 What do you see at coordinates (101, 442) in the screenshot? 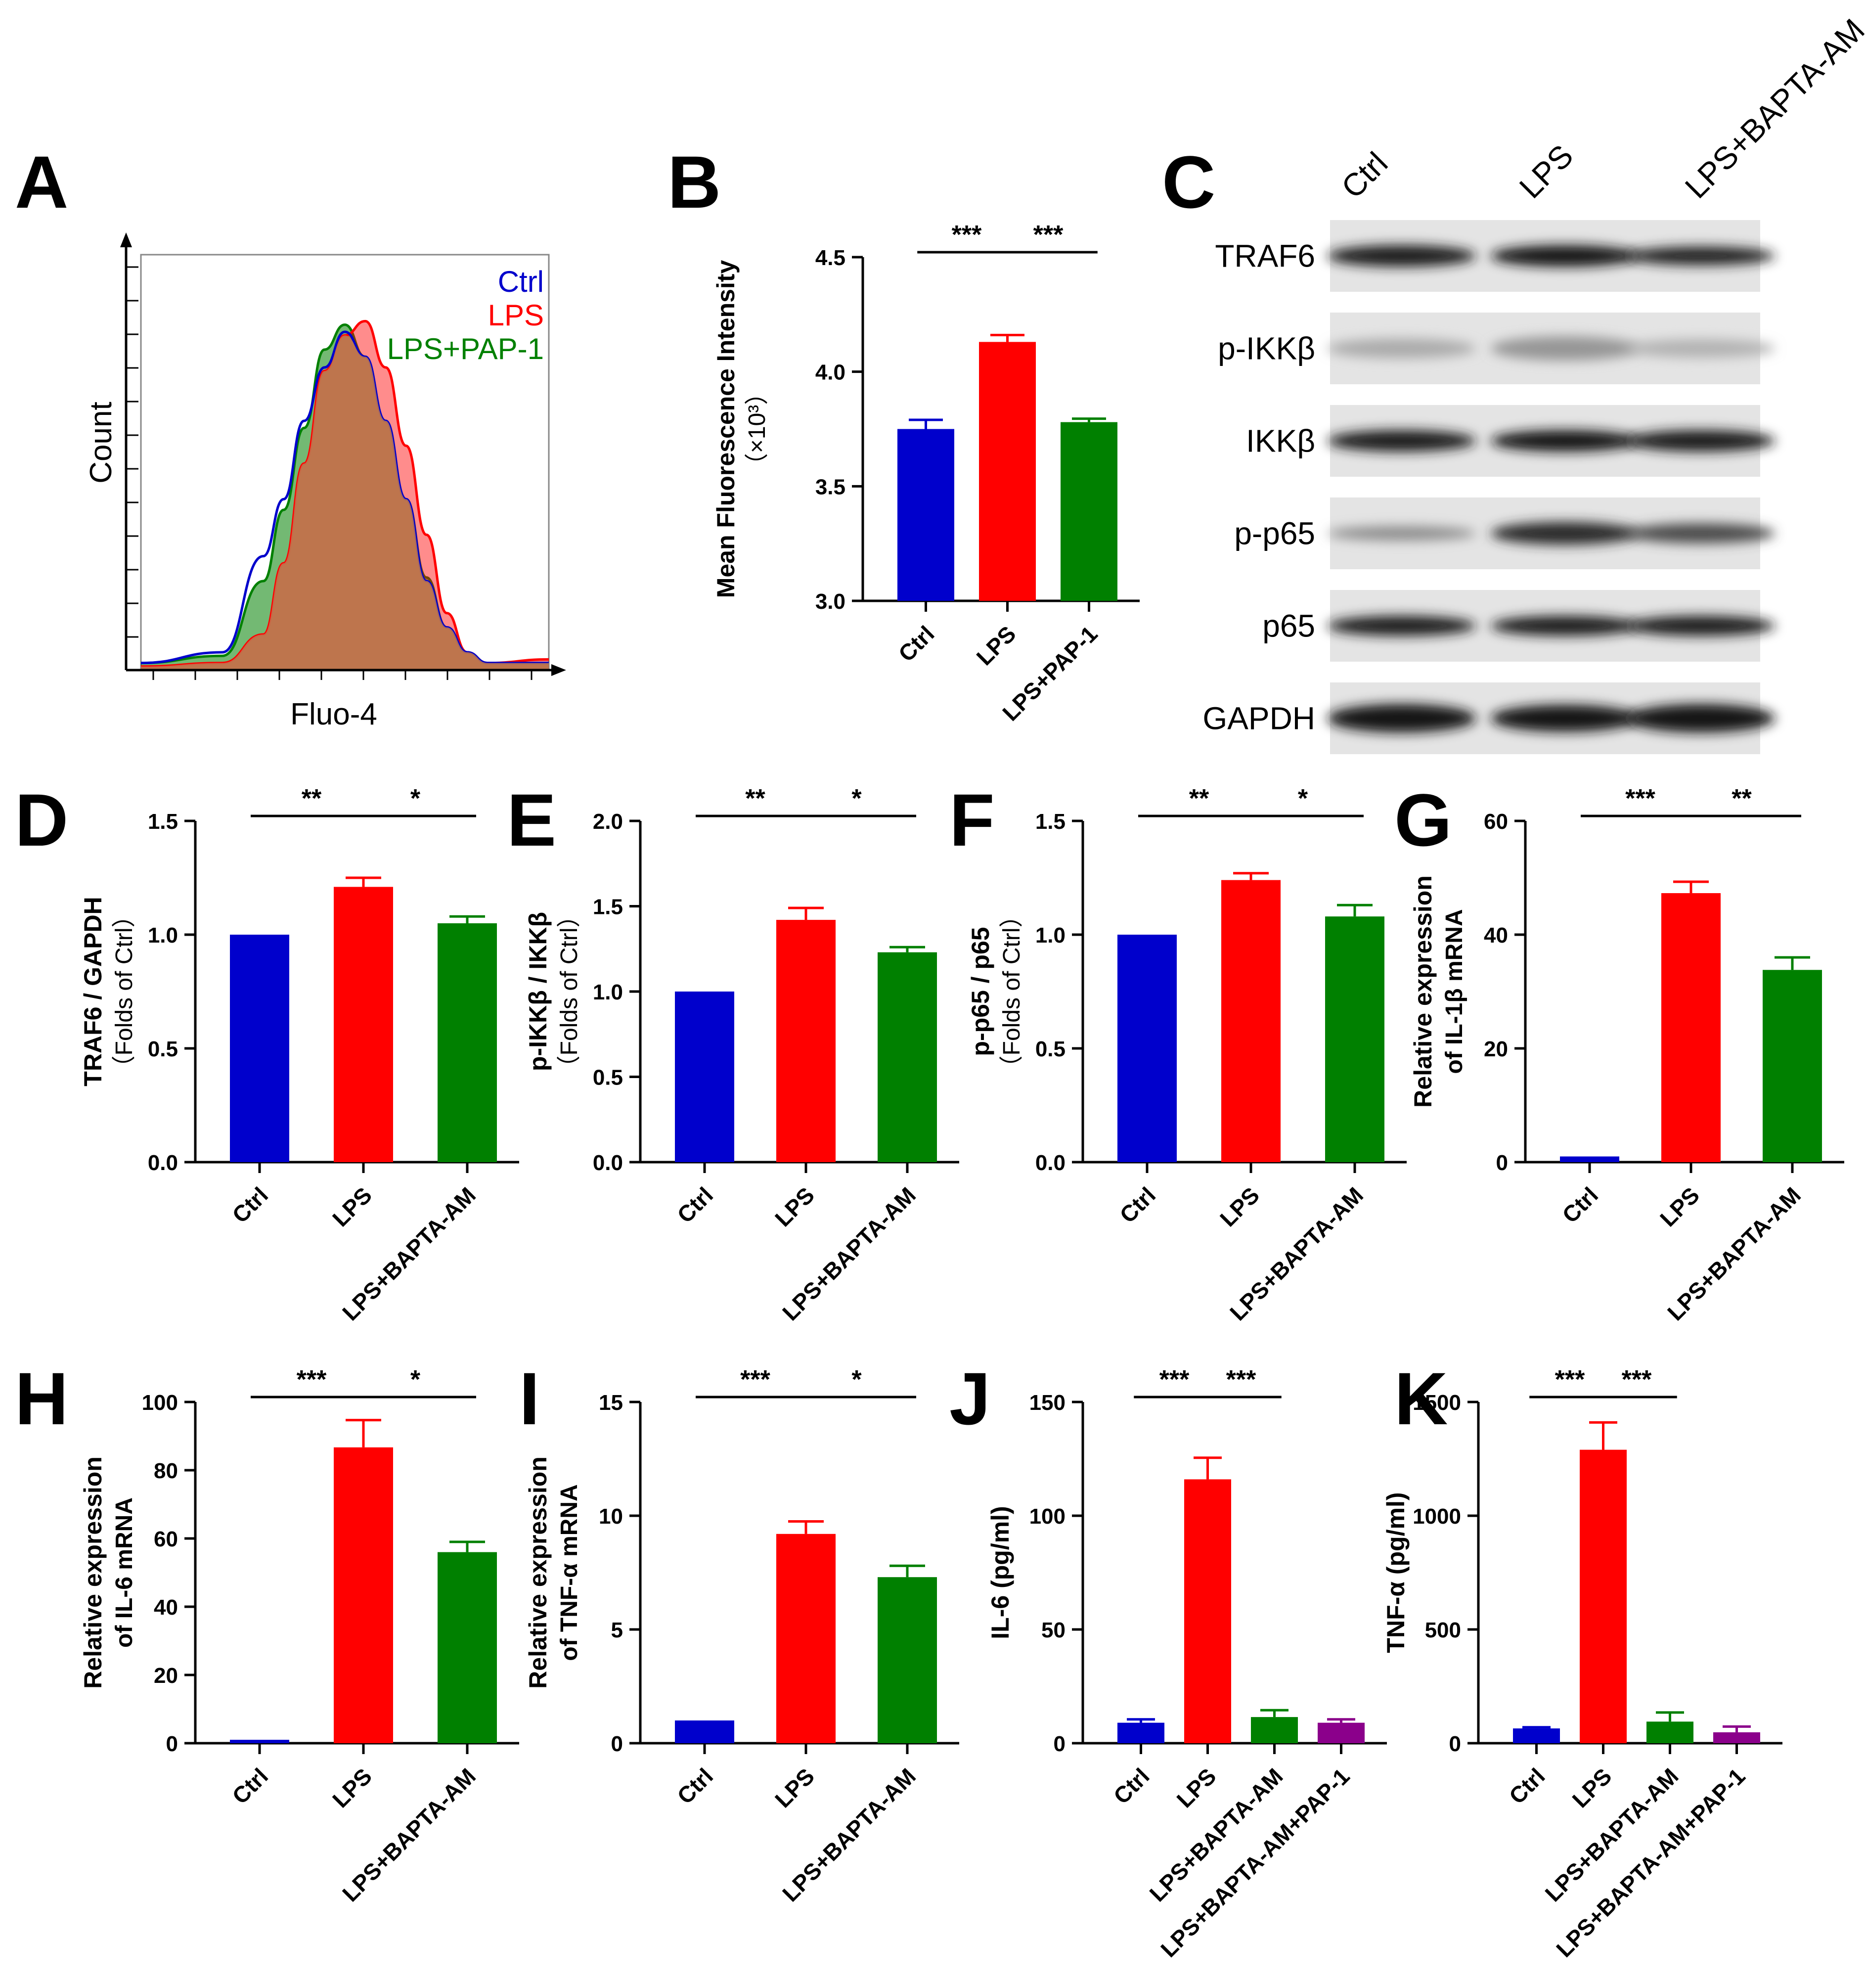
I see `y-axis-label: Count` at bounding box center [101, 442].